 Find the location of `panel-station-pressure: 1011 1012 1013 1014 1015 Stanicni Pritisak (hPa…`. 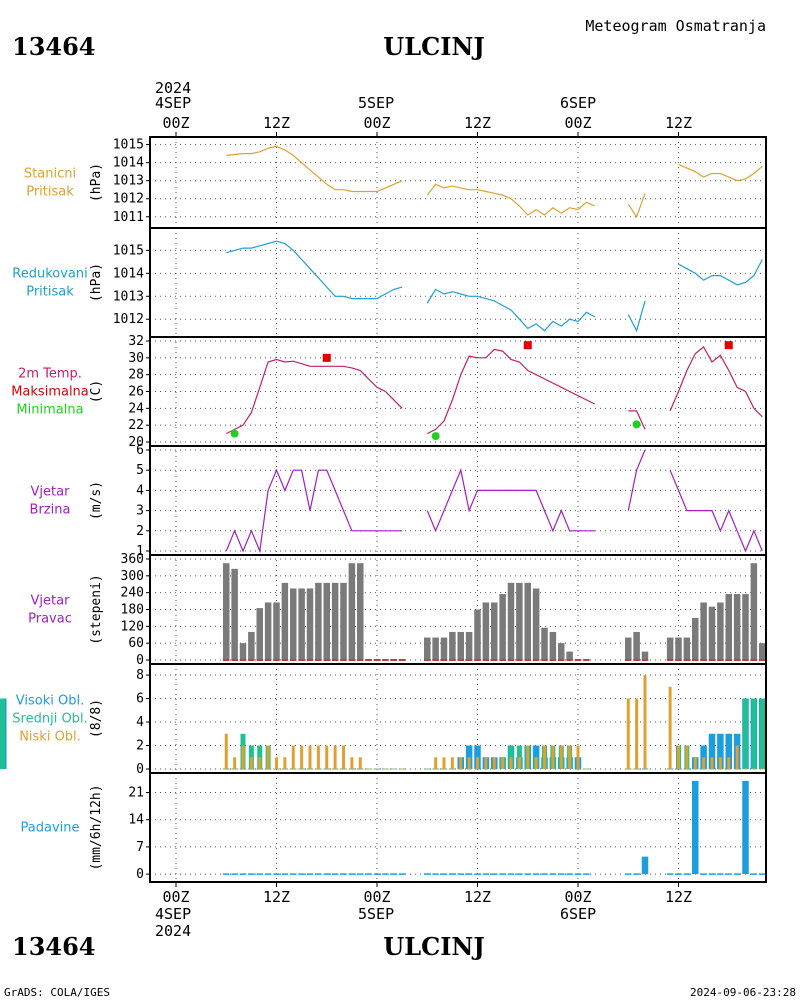

panel-station-pressure: 1011 1012 1013 1014 1015 Stanicni Pritisak (hPa… is located at coordinates (395, 182).